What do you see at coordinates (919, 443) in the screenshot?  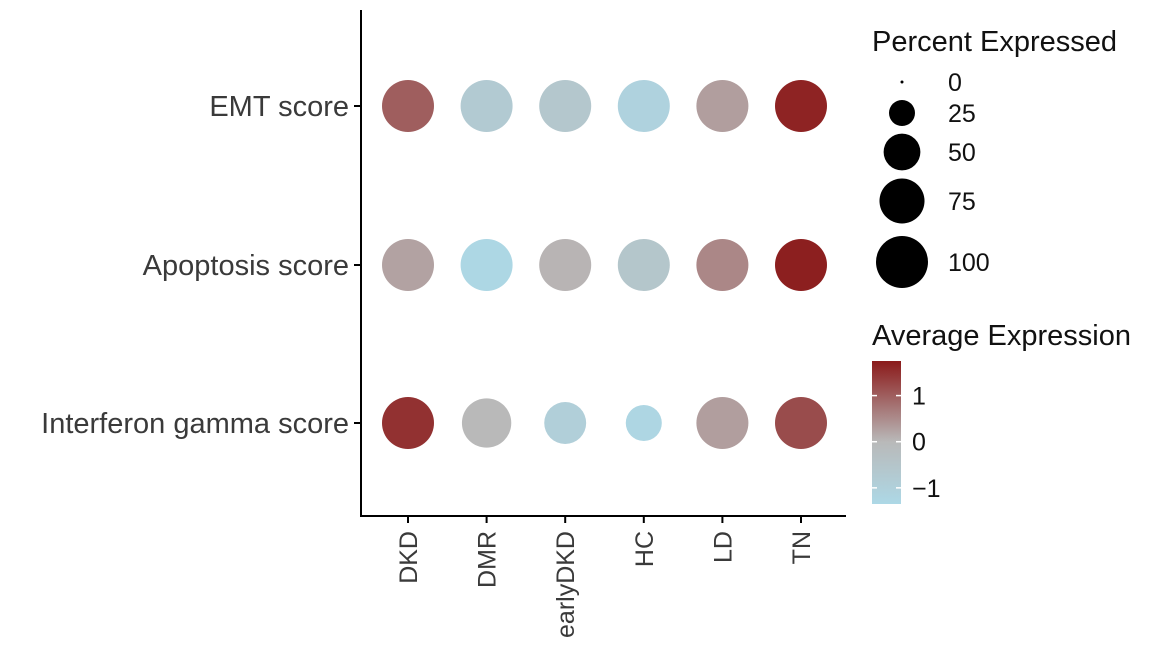 I see `color-legend-label: 0` at bounding box center [919, 443].